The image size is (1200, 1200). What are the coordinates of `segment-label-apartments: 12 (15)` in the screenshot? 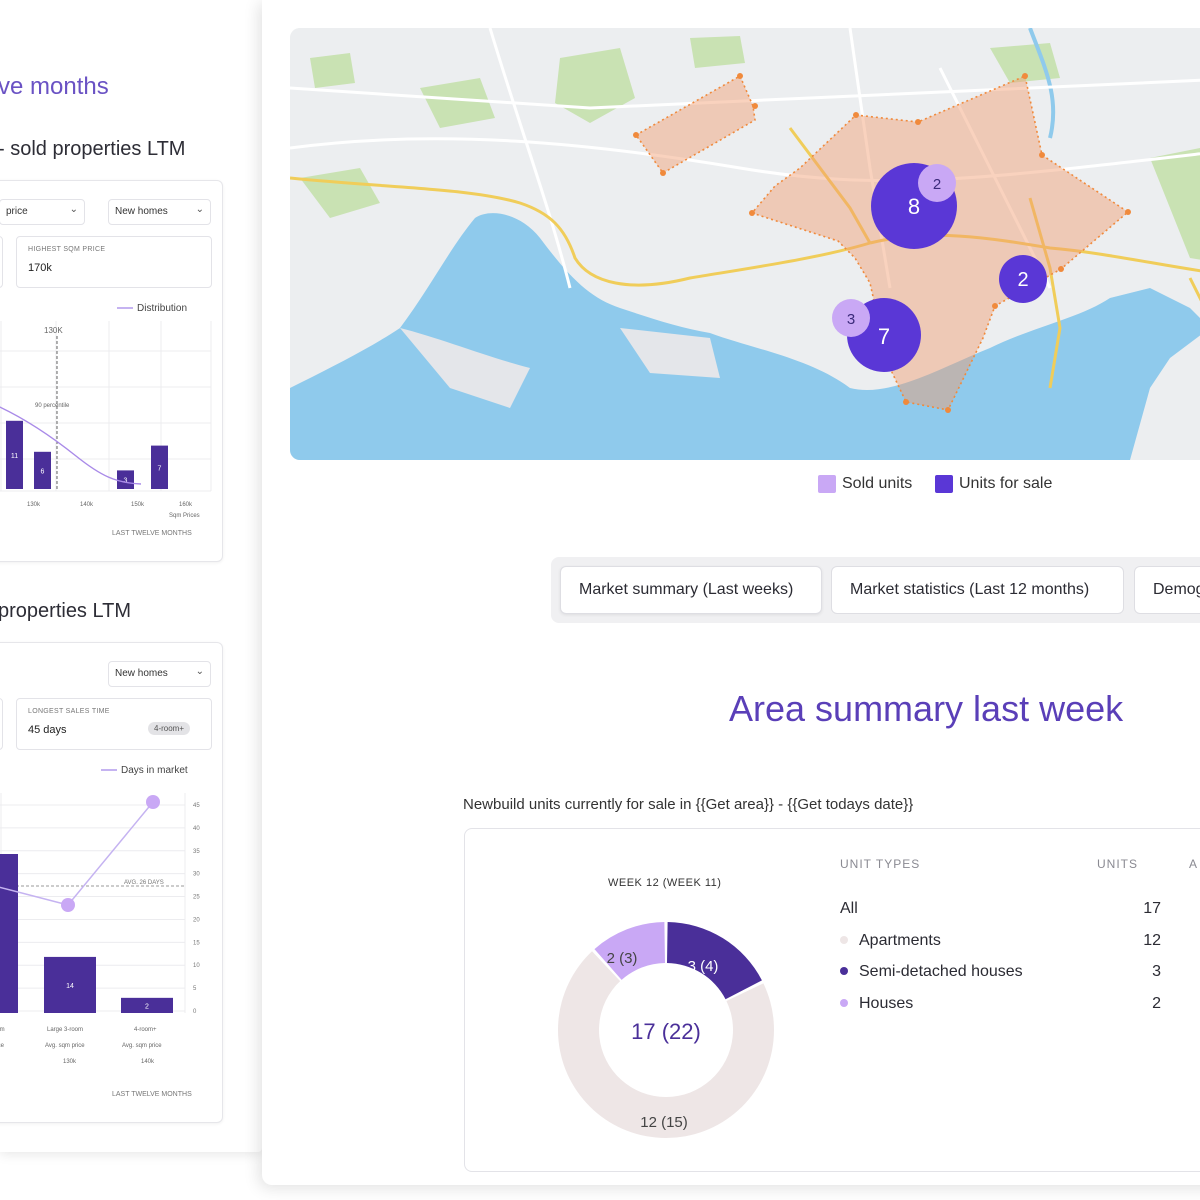 It's located at (664, 1122).